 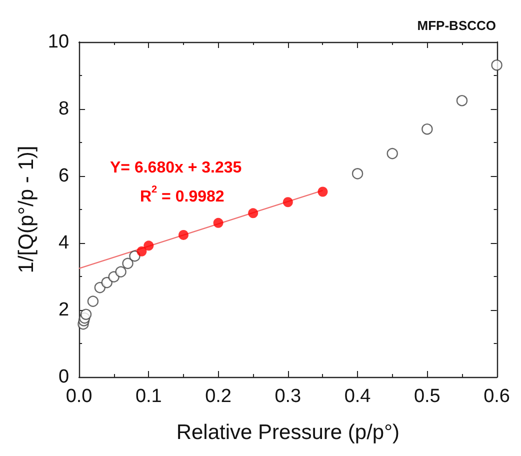 I want to click on y-tick-label: 4, so click(x=64, y=243).